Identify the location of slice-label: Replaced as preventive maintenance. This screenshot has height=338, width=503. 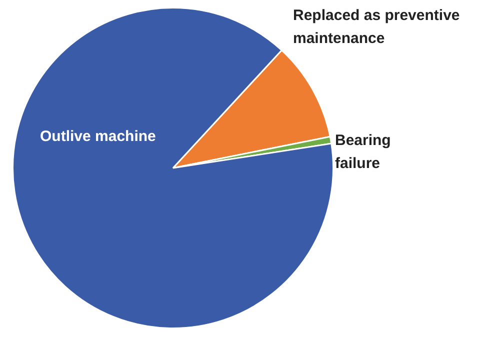
(376, 27).